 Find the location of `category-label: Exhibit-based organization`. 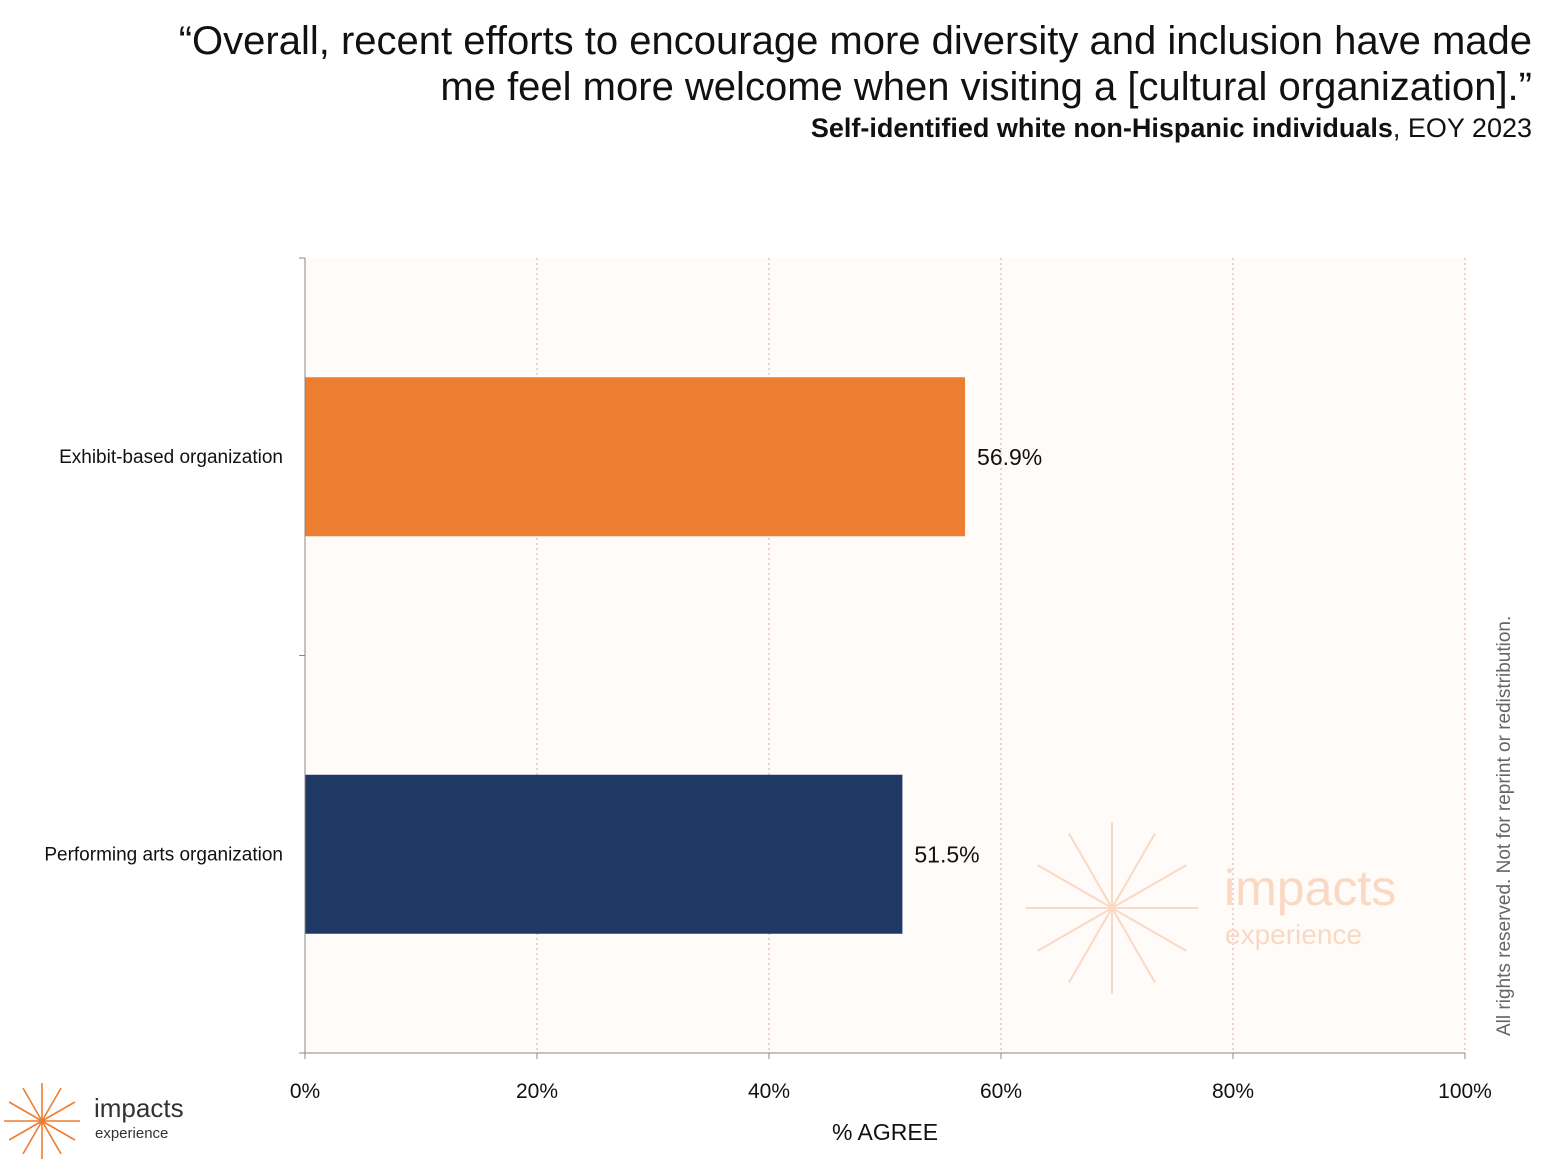

category-label: Exhibit-based organization is located at coordinates (171, 457).